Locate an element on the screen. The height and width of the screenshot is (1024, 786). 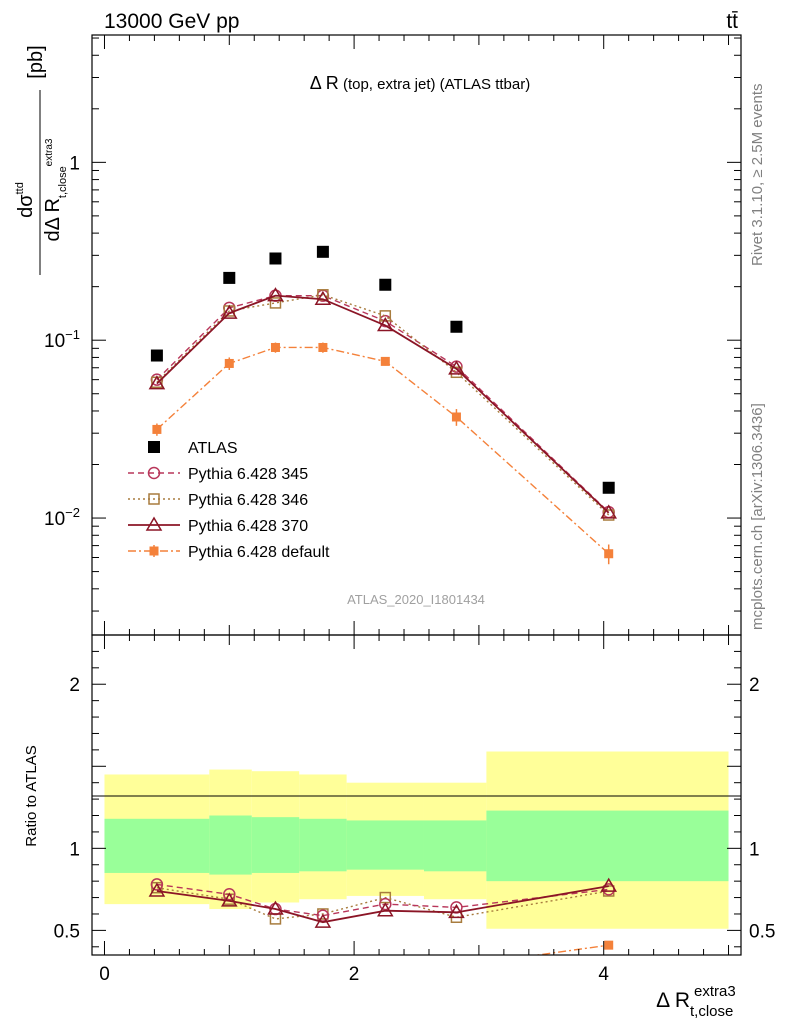
legend-label: Pythia 6.428 370 is located at coordinates (248, 526).